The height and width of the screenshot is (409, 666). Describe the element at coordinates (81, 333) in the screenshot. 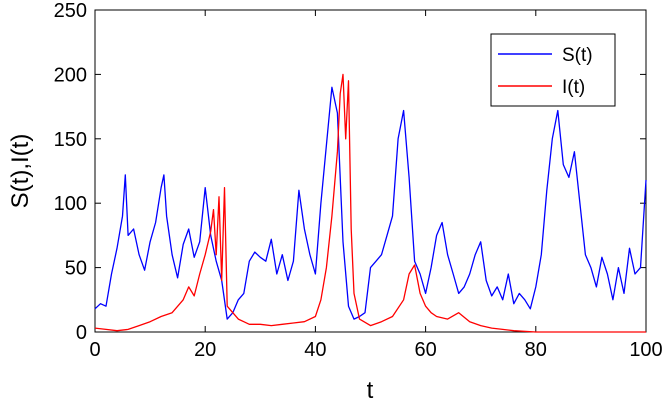

I see `y-tick-label-0: 0` at that location.